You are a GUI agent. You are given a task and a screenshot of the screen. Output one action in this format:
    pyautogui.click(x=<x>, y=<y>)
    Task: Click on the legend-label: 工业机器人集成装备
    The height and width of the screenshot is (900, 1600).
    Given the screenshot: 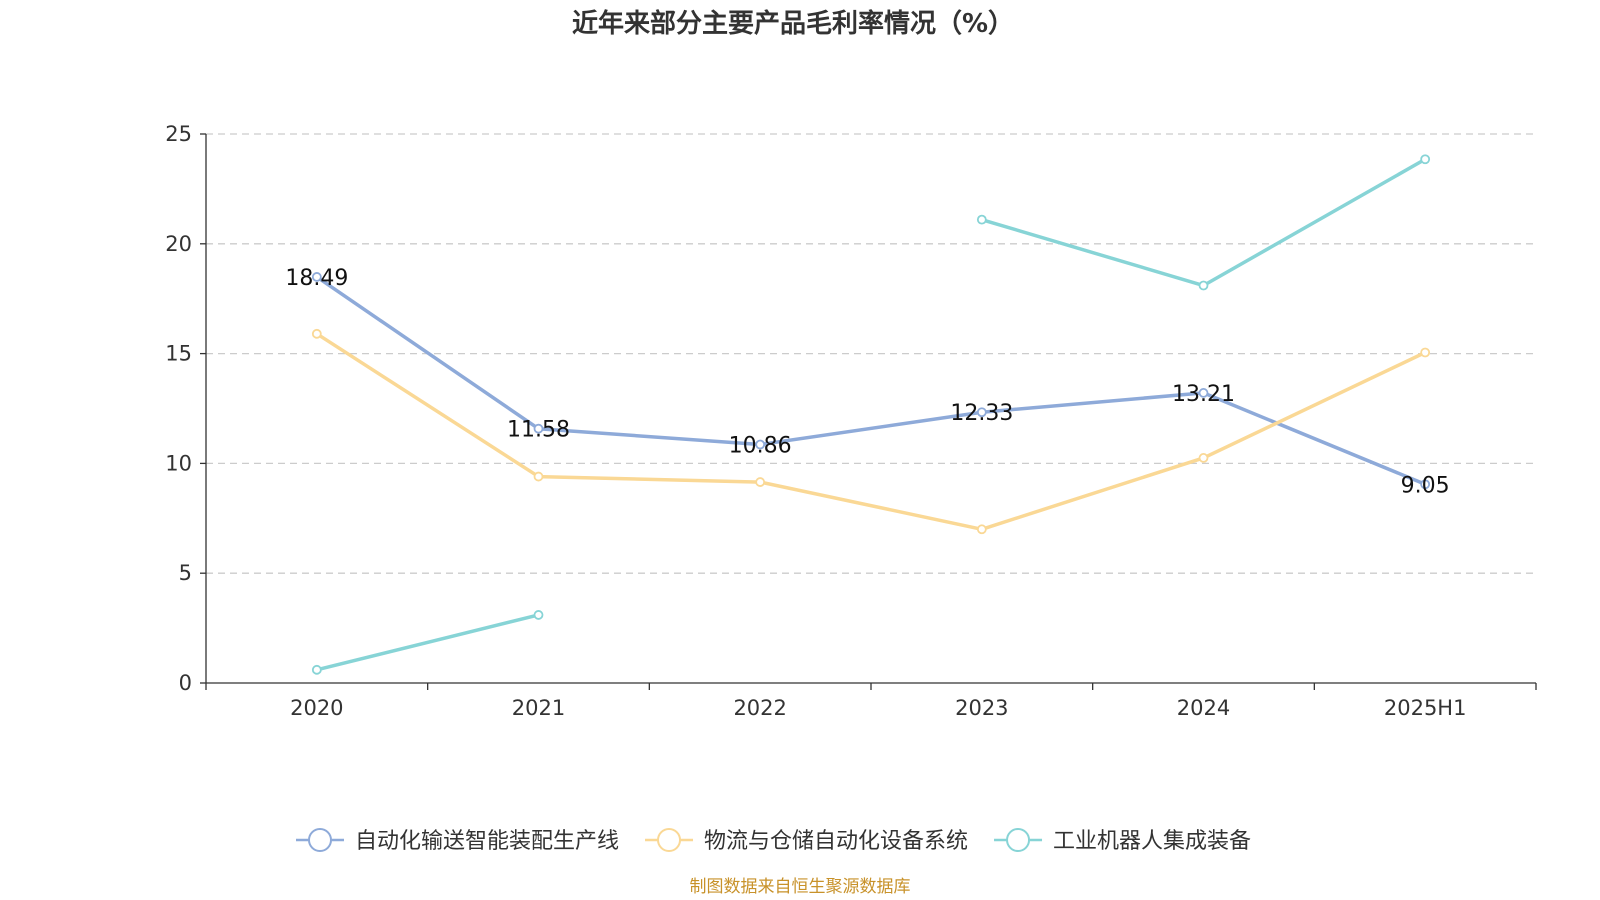 What is the action you would take?
    pyautogui.click(x=1152, y=841)
    